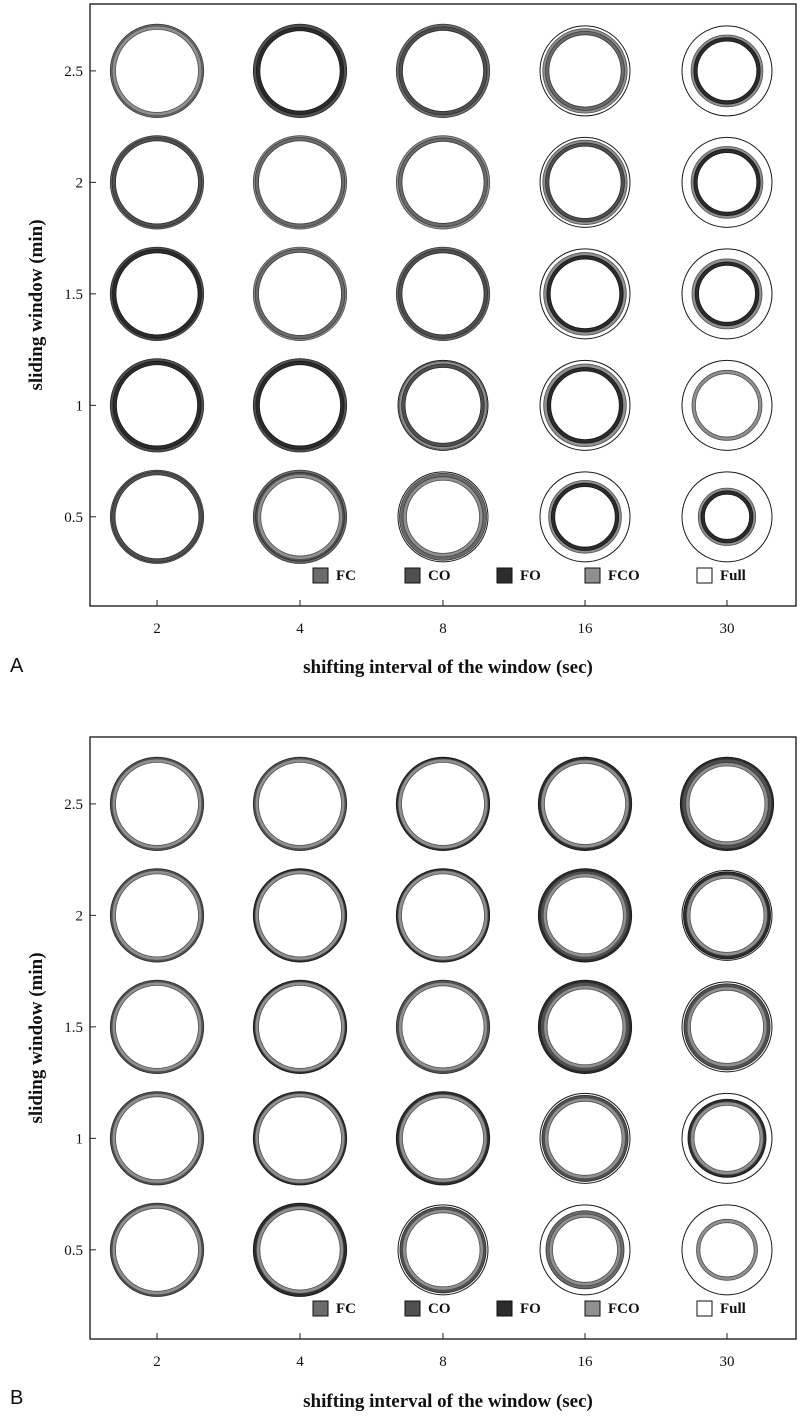 This screenshot has width=800, height=1421. I want to click on x-tick-label: 4, so click(300, 1362).